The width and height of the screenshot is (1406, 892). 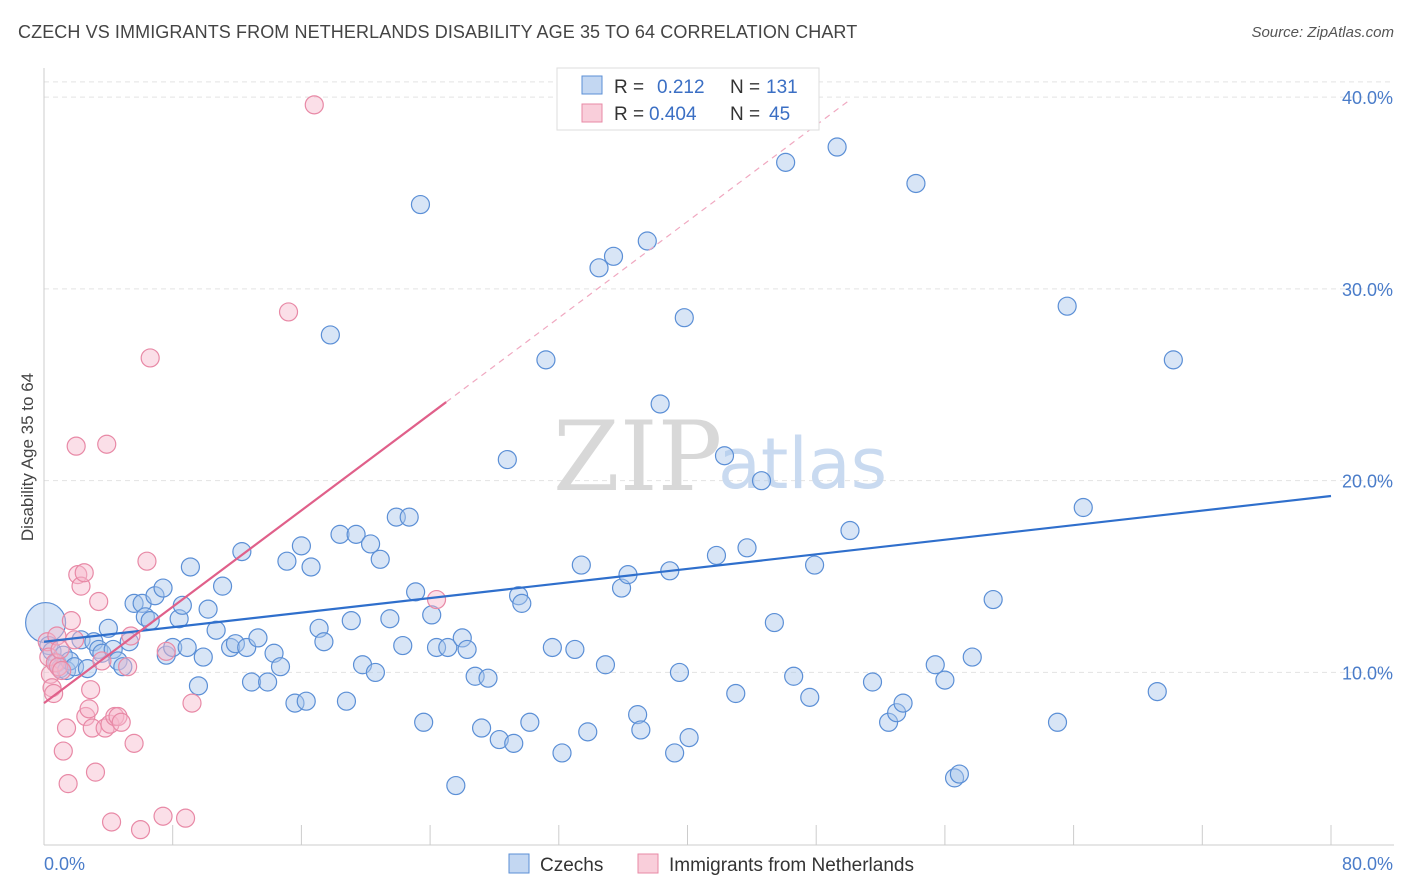 I want to click on watermark: ZIP atlas, so click(x=720, y=457).